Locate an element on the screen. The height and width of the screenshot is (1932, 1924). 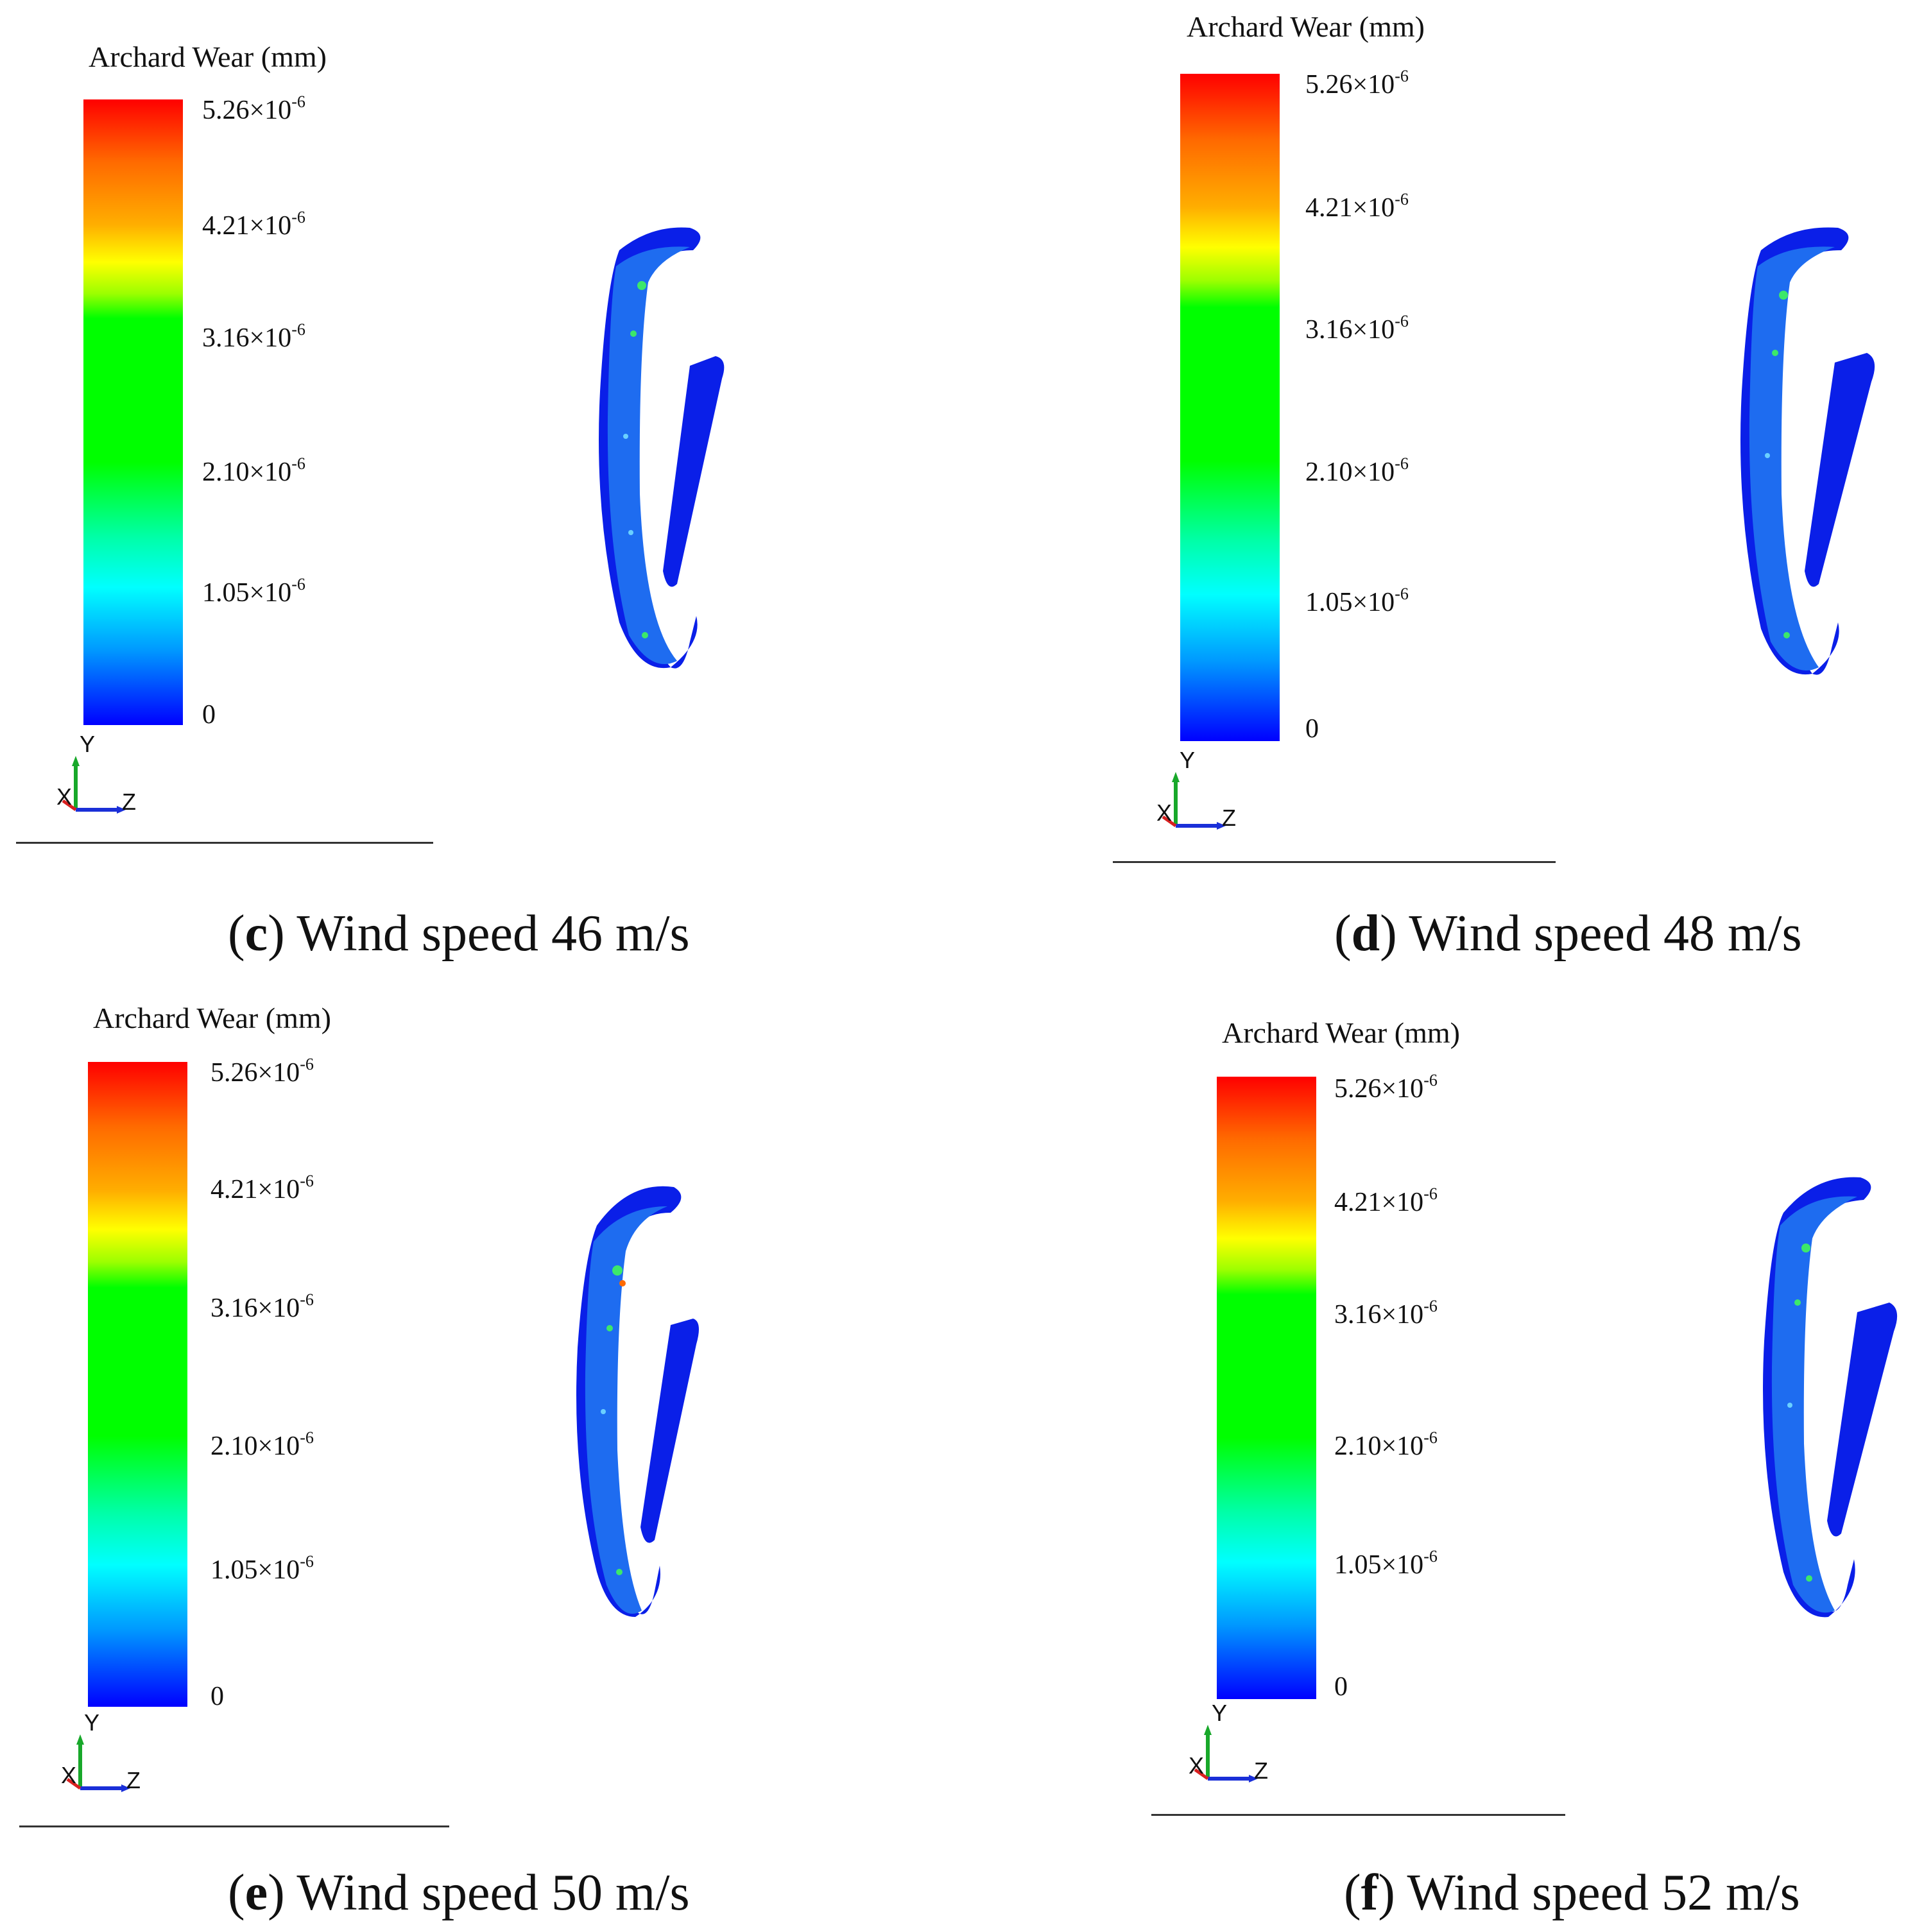
caption-d: (d) Wind speed 48 m/s is located at coordinates (1568, 933).